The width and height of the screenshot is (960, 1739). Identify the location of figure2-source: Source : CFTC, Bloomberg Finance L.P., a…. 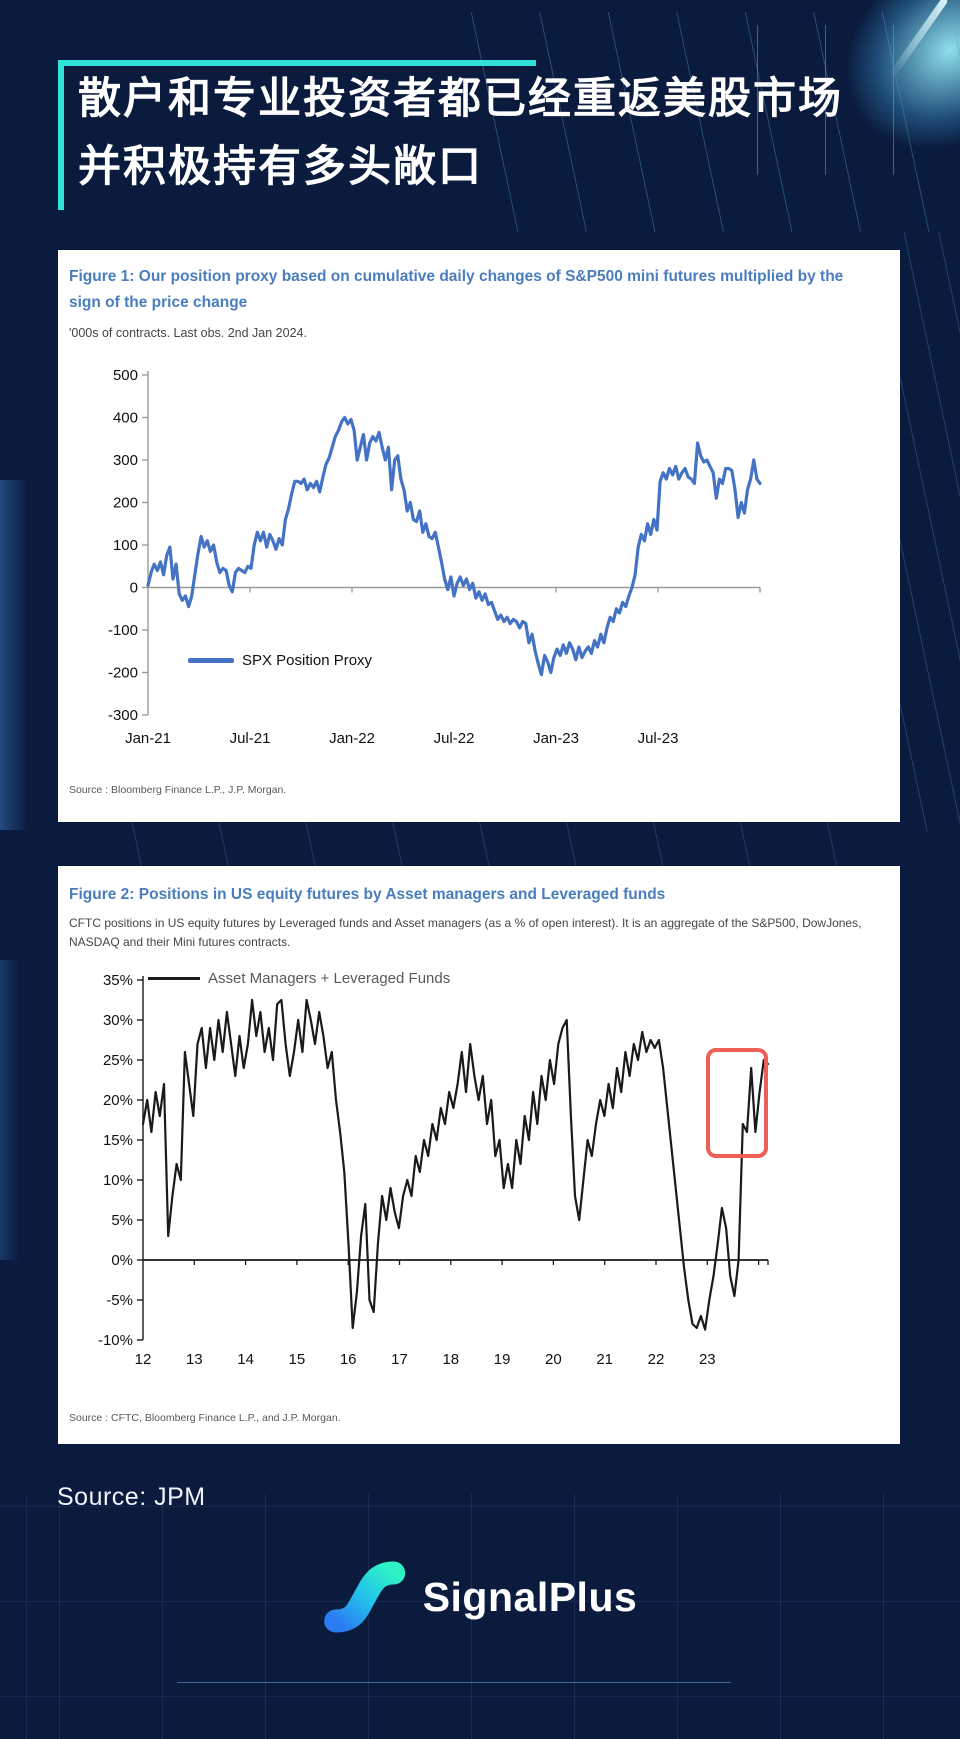
(205, 1418).